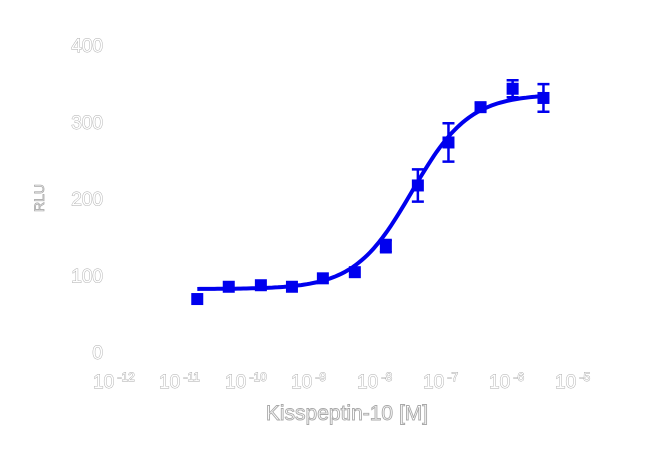 The height and width of the screenshot is (452, 650). I want to click on y-tick-label: 100, so click(87, 276).